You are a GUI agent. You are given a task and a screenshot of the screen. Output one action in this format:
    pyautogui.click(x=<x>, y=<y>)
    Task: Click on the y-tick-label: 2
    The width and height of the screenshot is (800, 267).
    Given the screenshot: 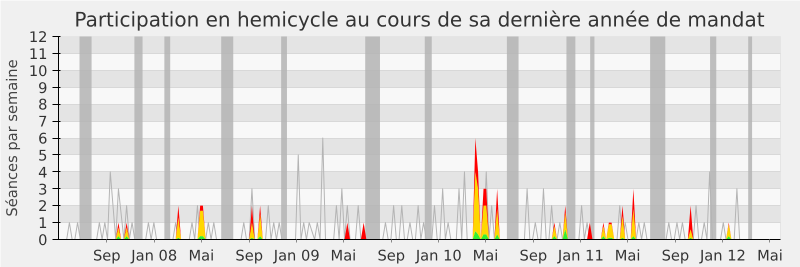 What is the action you would take?
    pyautogui.click(x=43, y=207)
    